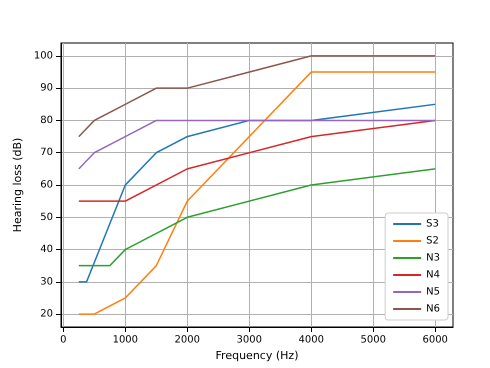  I want to click on x-tick-label: 5000, so click(373, 340).